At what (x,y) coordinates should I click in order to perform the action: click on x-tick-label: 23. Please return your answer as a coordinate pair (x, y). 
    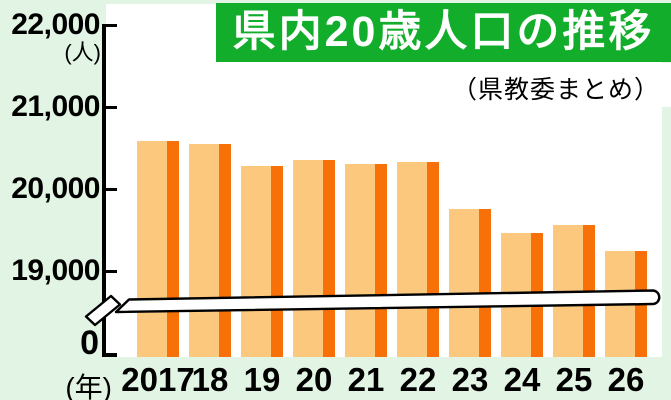
    Looking at the image, I should click on (470, 379).